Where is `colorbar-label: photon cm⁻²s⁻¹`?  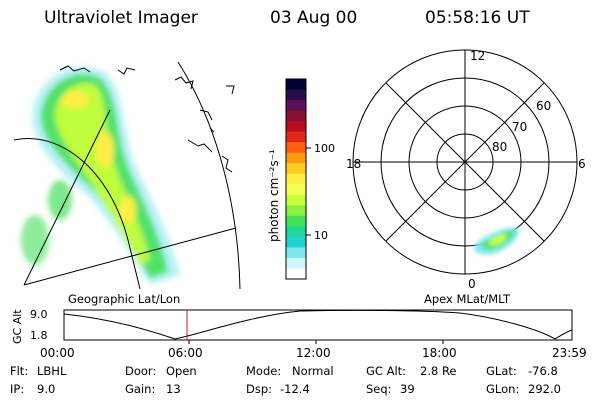
colorbar-label: photon cm⁻²s⁻¹ is located at coordinates (274, 195).